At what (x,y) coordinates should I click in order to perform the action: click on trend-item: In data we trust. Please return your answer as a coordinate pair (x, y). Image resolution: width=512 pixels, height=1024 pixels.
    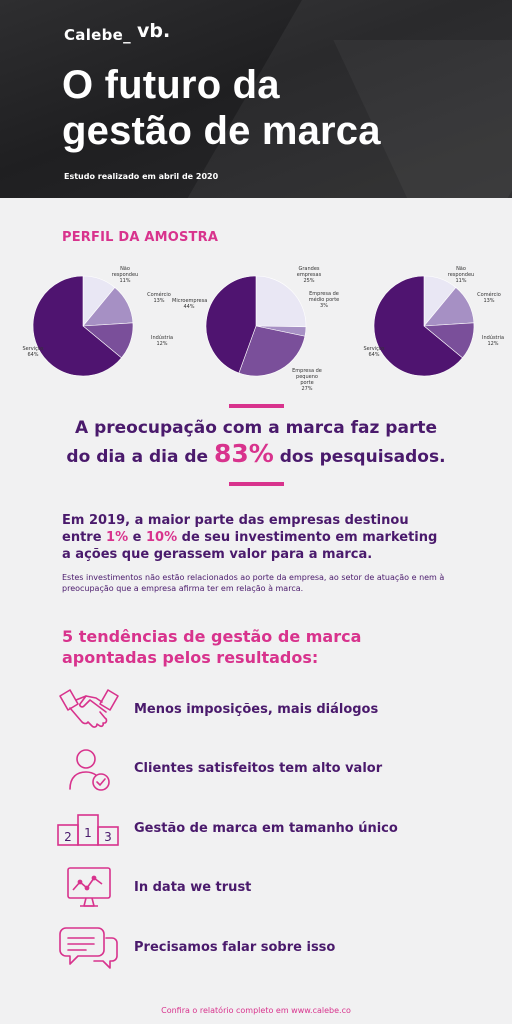
    Looking at the image, I should click on (266, 889).